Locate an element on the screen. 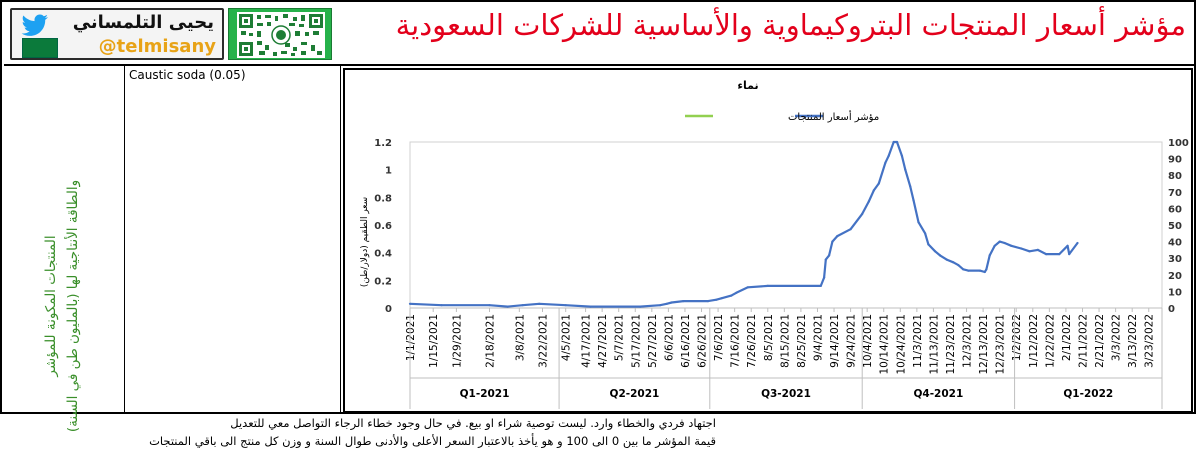 This screenshot has width=1200, height=456. y2-axis-ticks: 0 10 20 30 40 50 60 70 80 90 100 is located at coordinates (1178, 226).